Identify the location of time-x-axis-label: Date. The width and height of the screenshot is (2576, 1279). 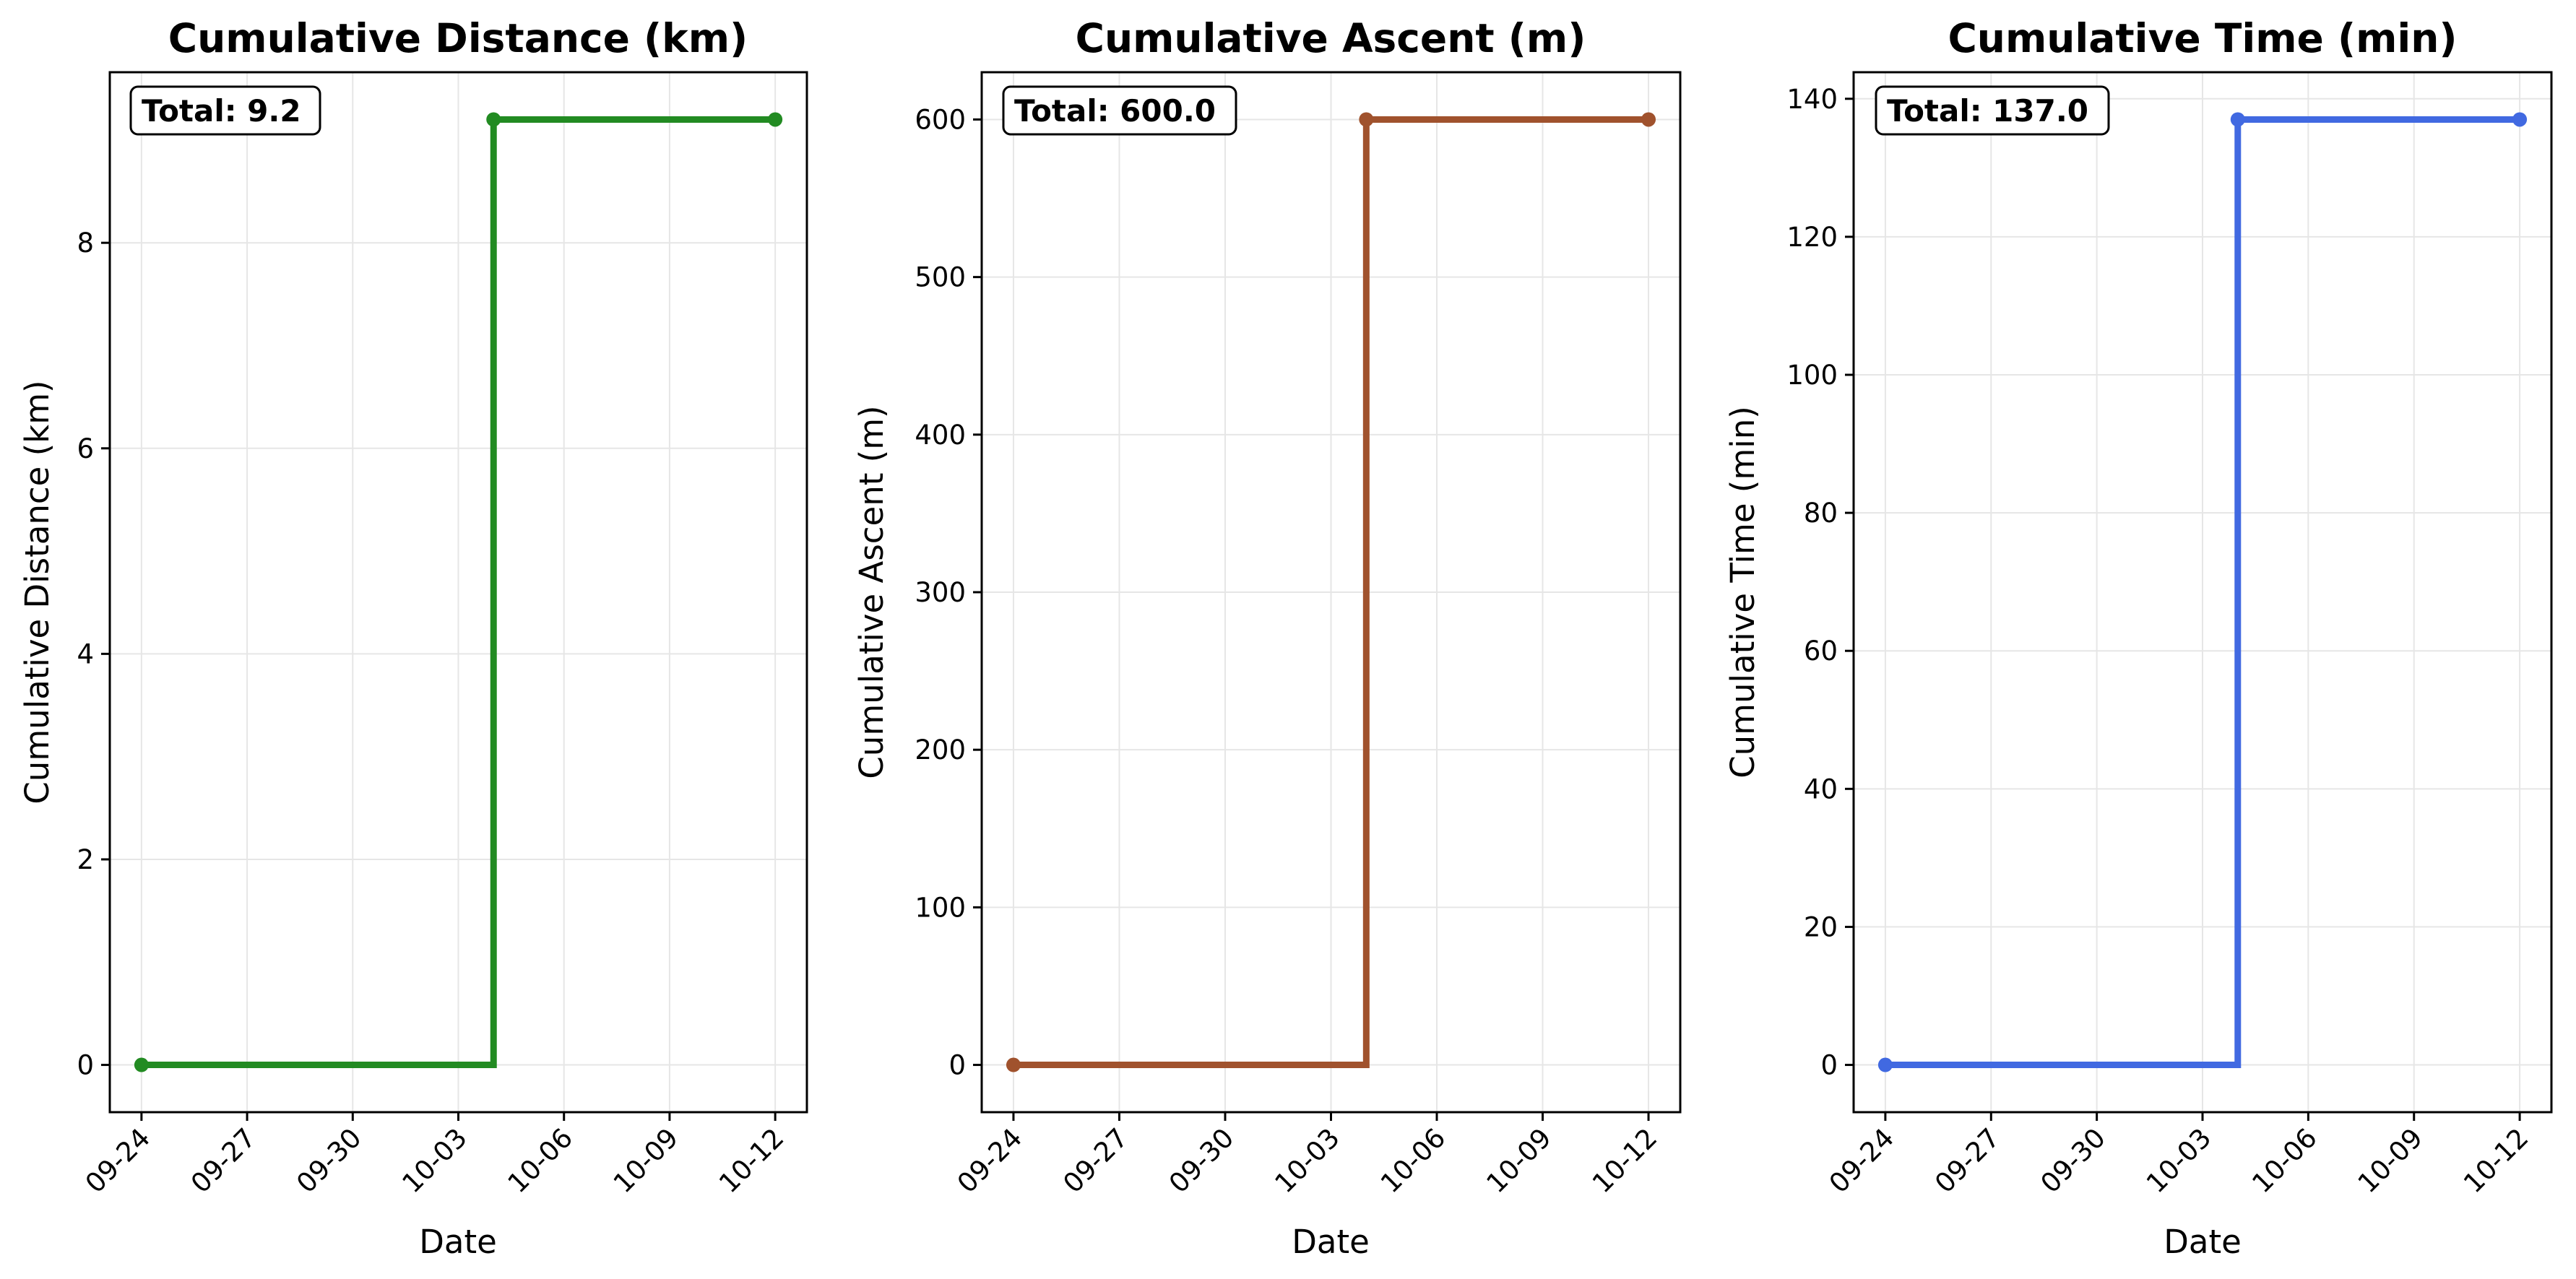
(2203, 1242).